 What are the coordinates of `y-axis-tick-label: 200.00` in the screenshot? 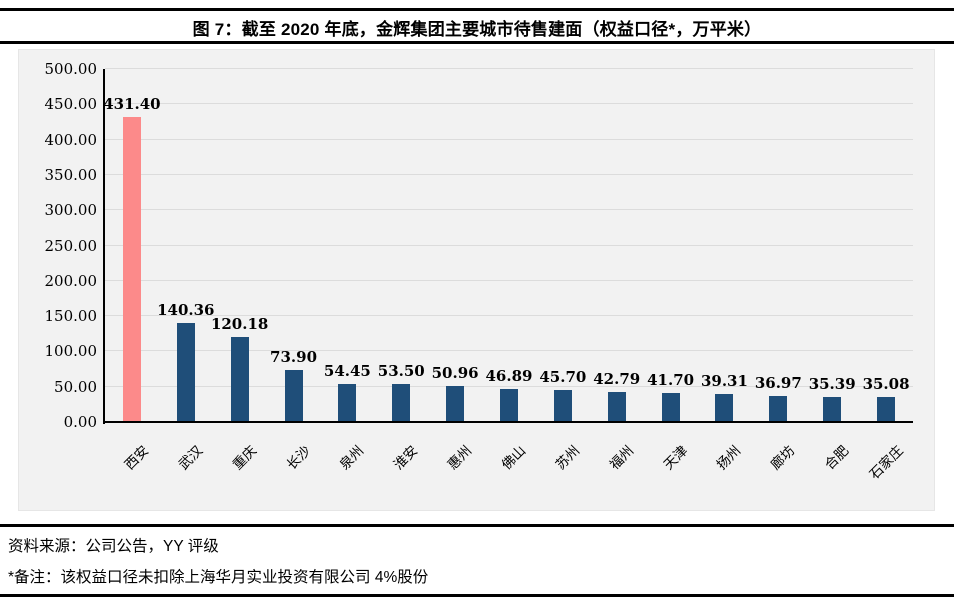 It's located at (71, 280).